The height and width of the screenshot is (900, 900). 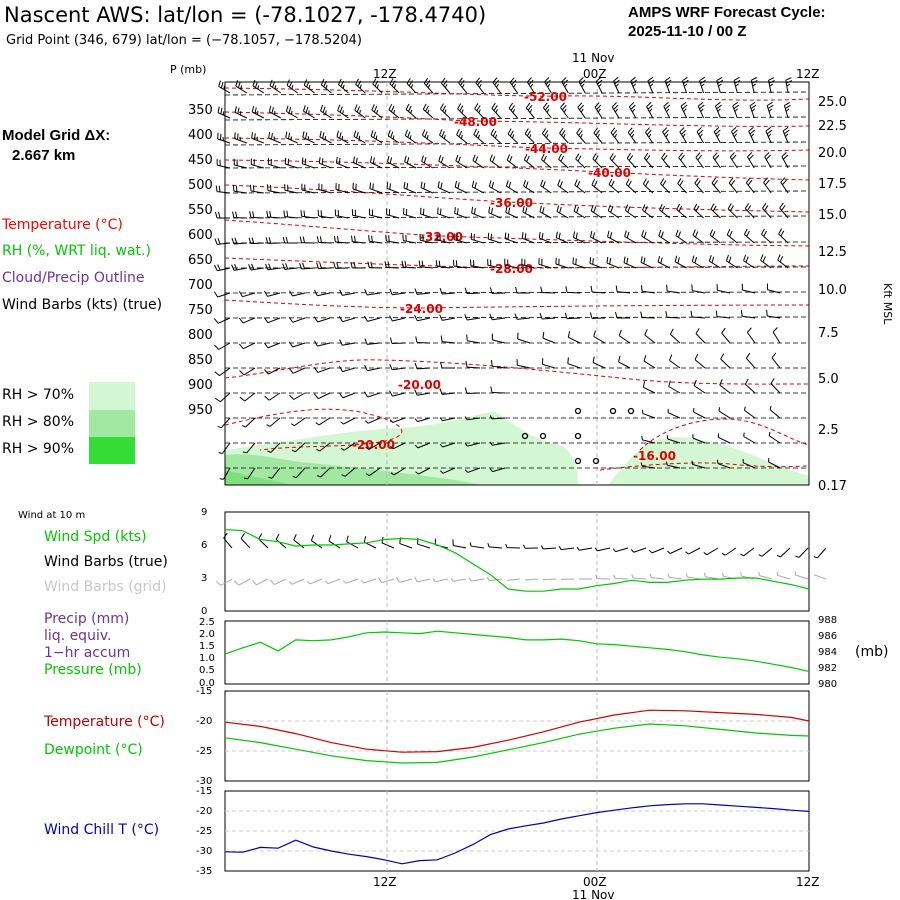 I want to click on wind-y-tick: 6, so click(x=204, y=545).